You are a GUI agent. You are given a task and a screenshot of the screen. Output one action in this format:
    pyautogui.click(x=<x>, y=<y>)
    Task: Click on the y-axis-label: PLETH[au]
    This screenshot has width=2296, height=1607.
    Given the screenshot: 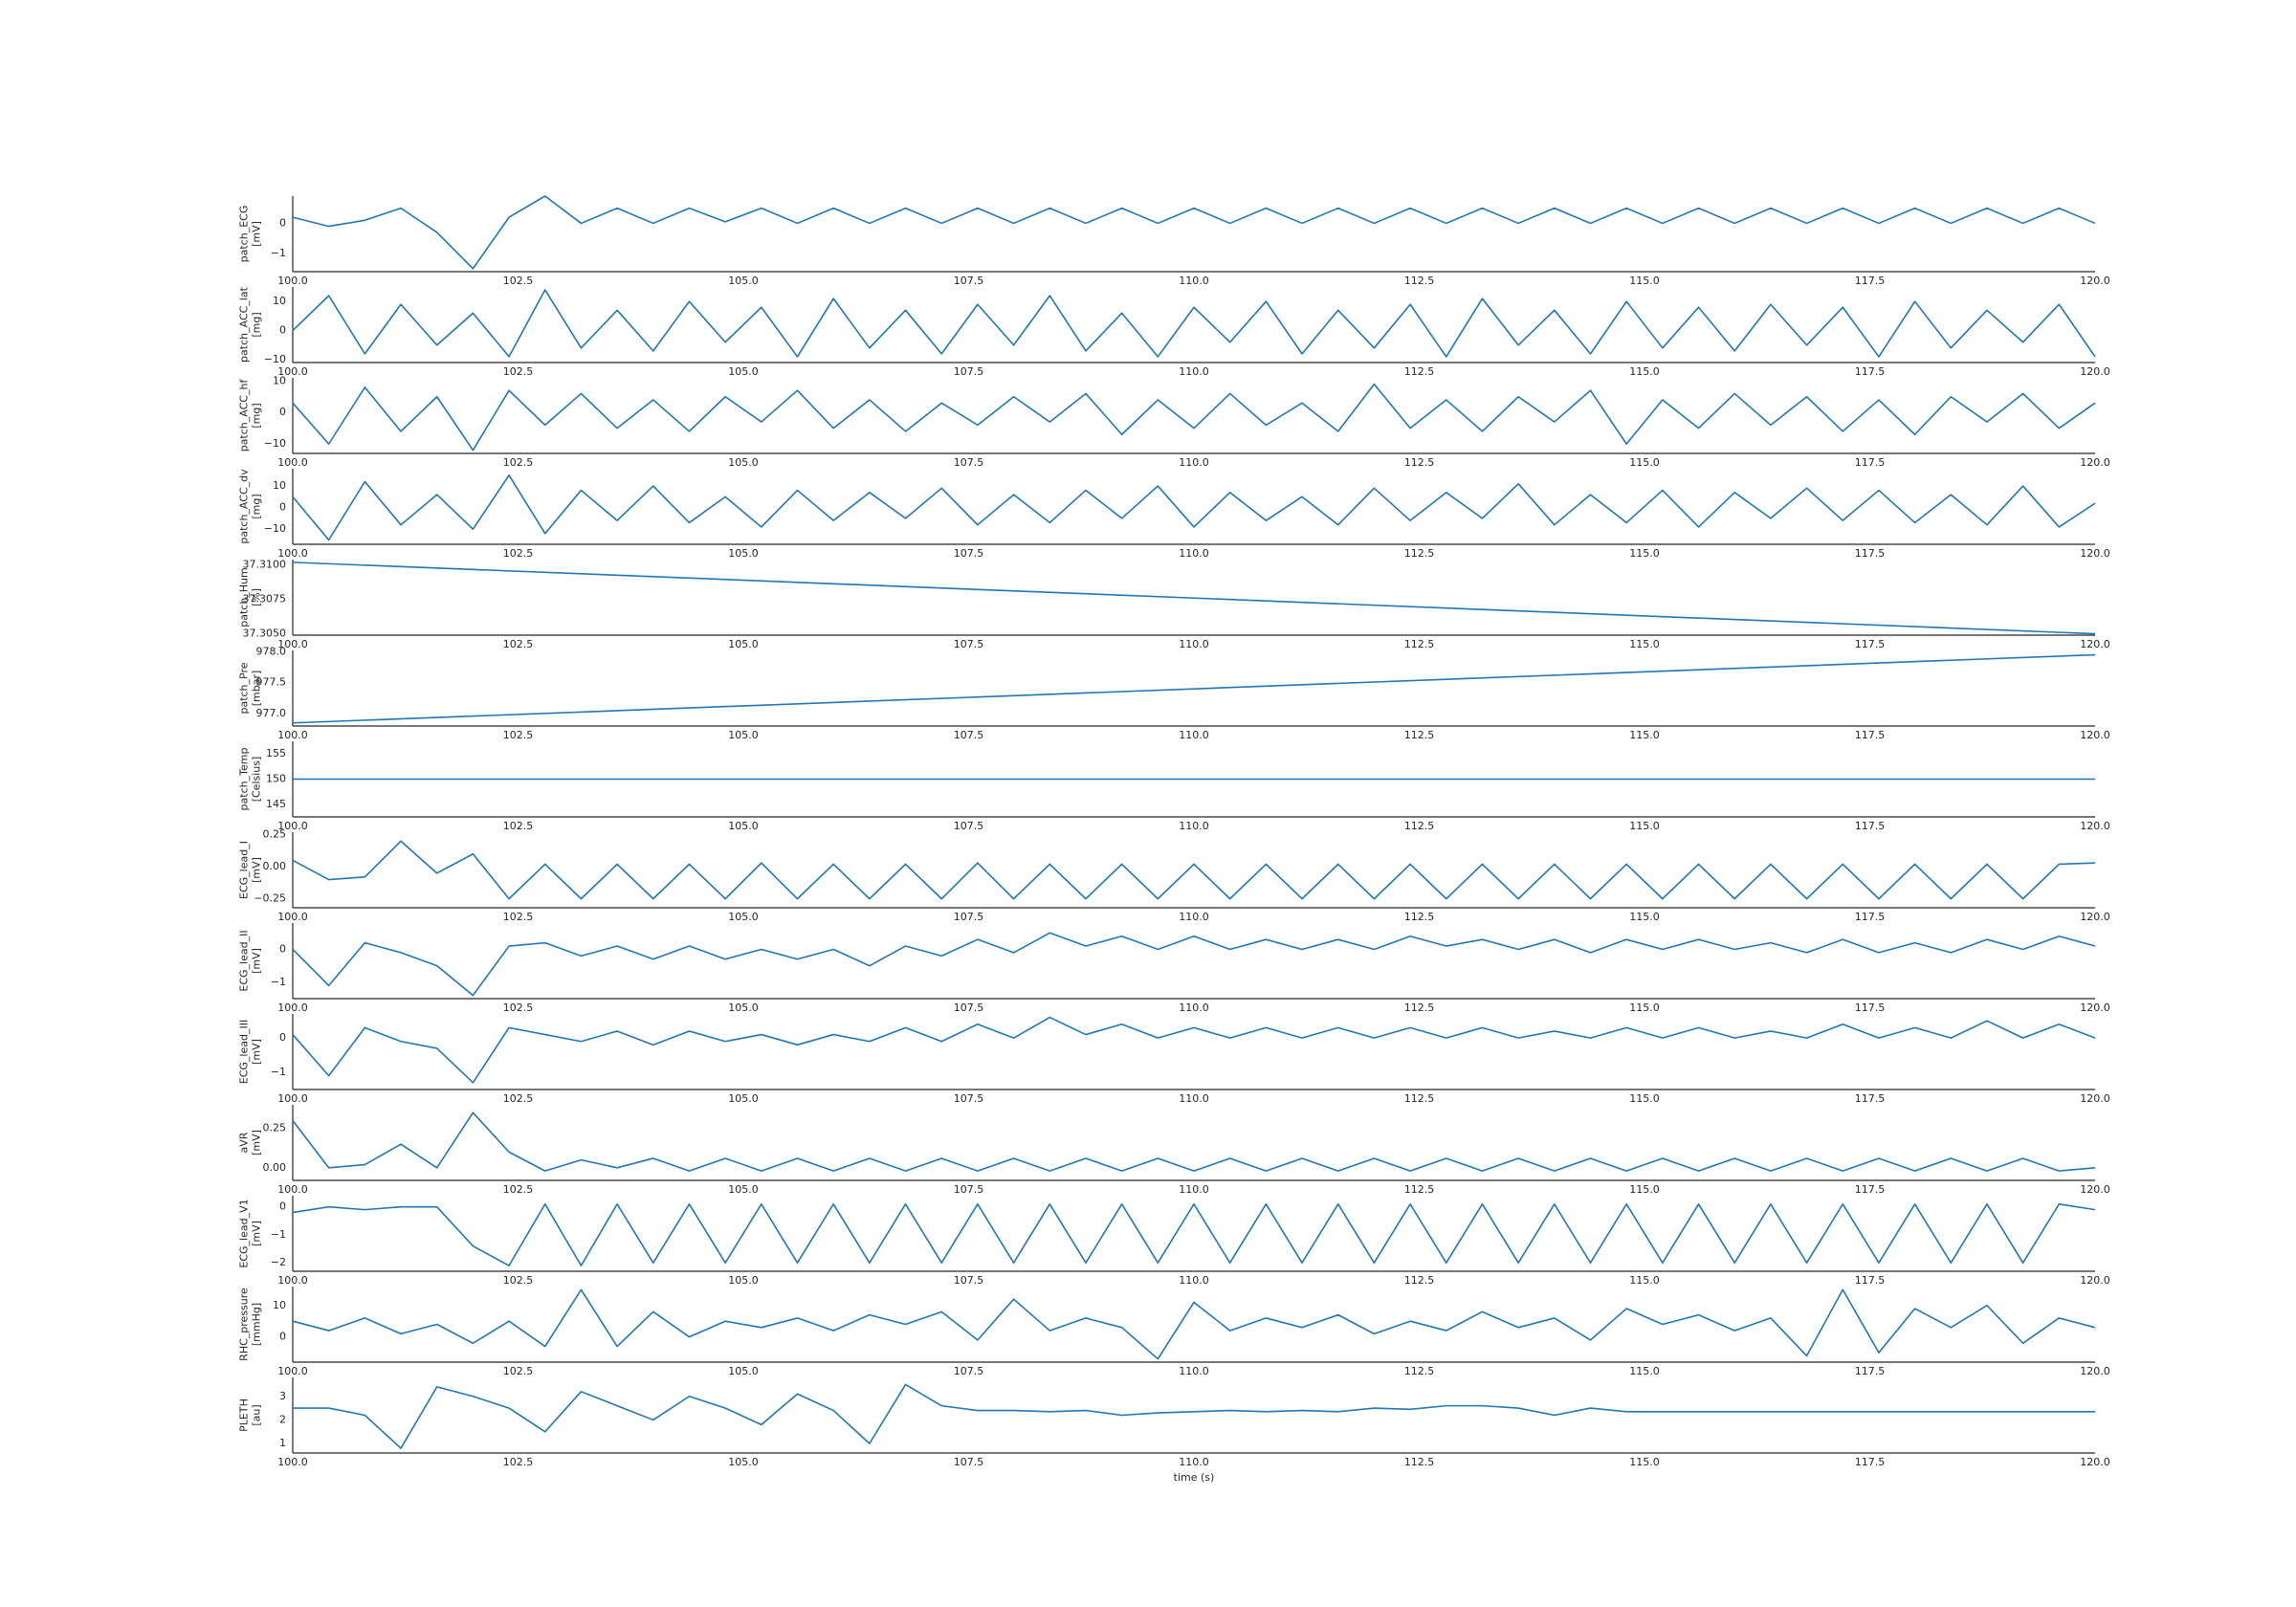 What is the action you would take?
    pyautogui.click(x=249, y=1415)
    